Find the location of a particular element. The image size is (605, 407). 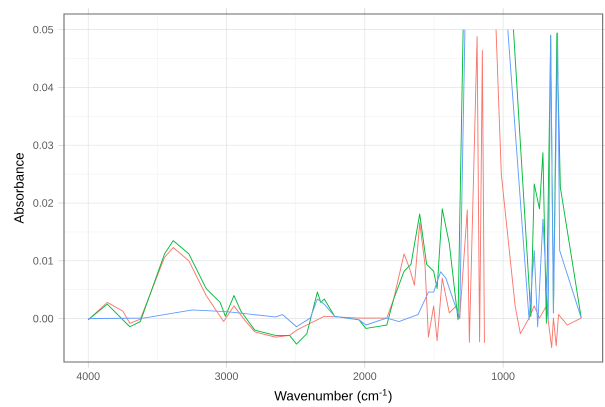

y-tick-label: 0.04 is located at coordinates (43, 88).